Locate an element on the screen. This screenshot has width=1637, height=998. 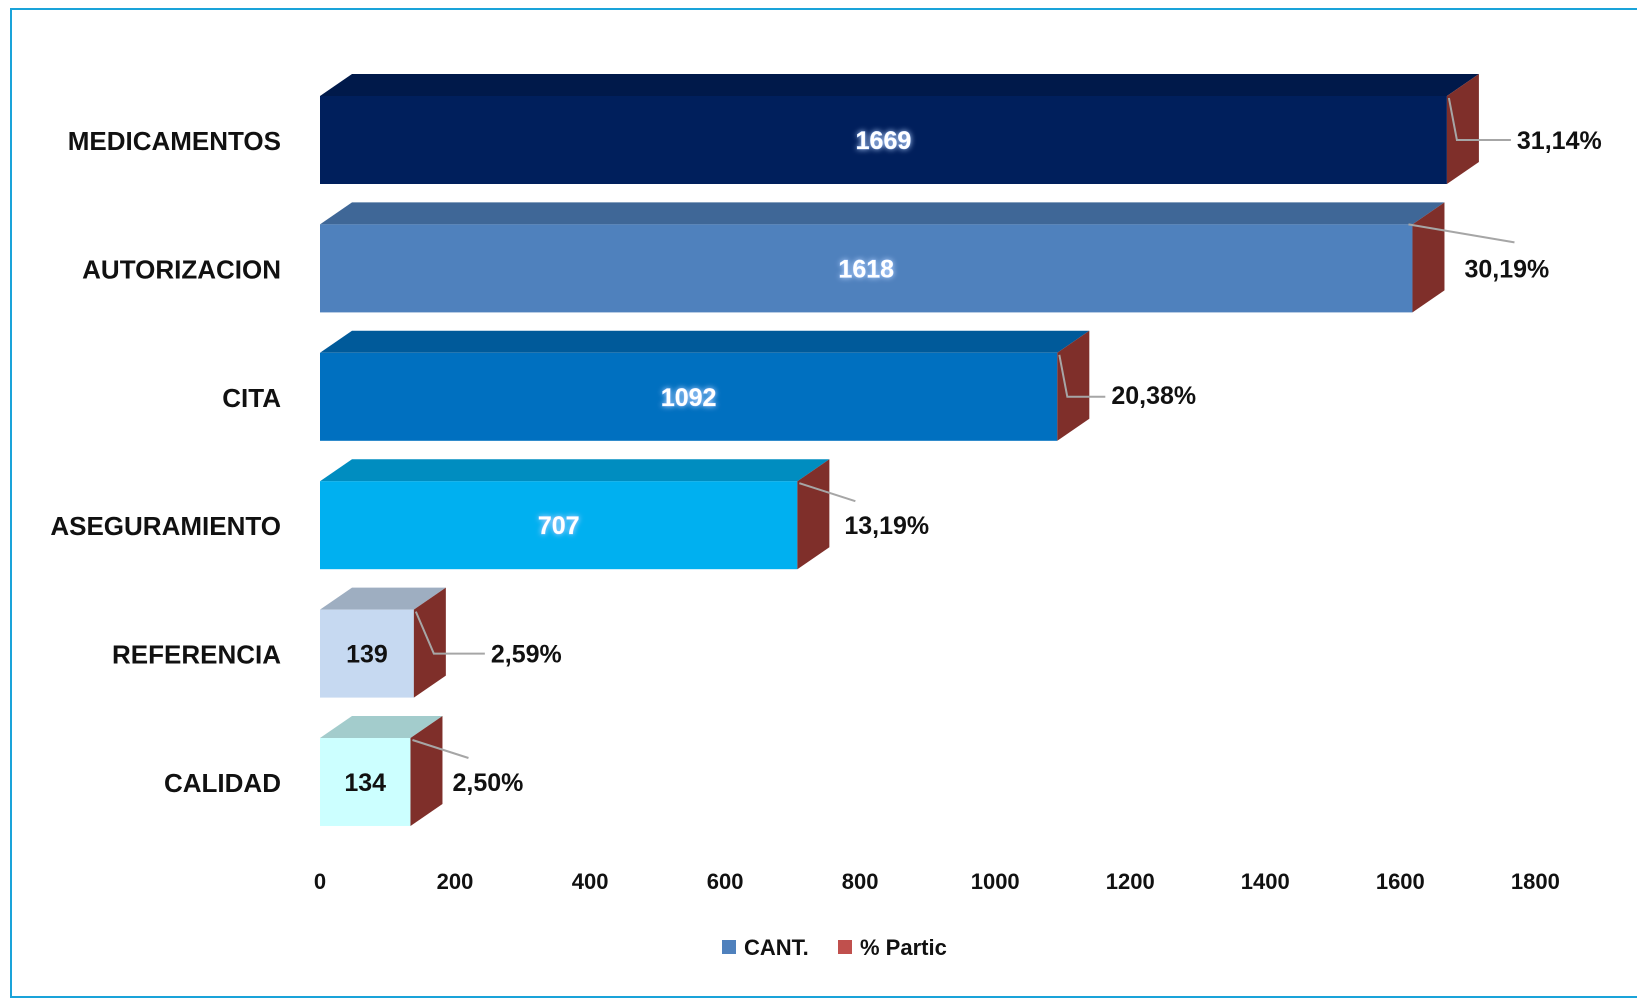
percent-label: 30,19% is located at coordinates (1506, 269).